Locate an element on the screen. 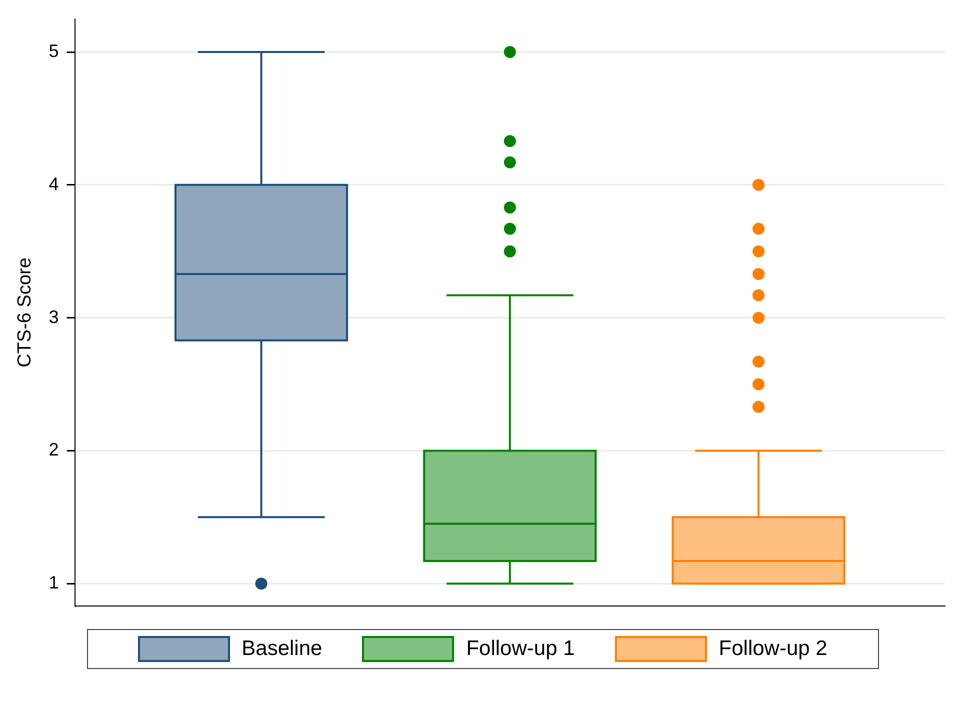 The height and width of the screenshot is (703, 965). y-tick-label: 3 is located at coordinates (53, 316).